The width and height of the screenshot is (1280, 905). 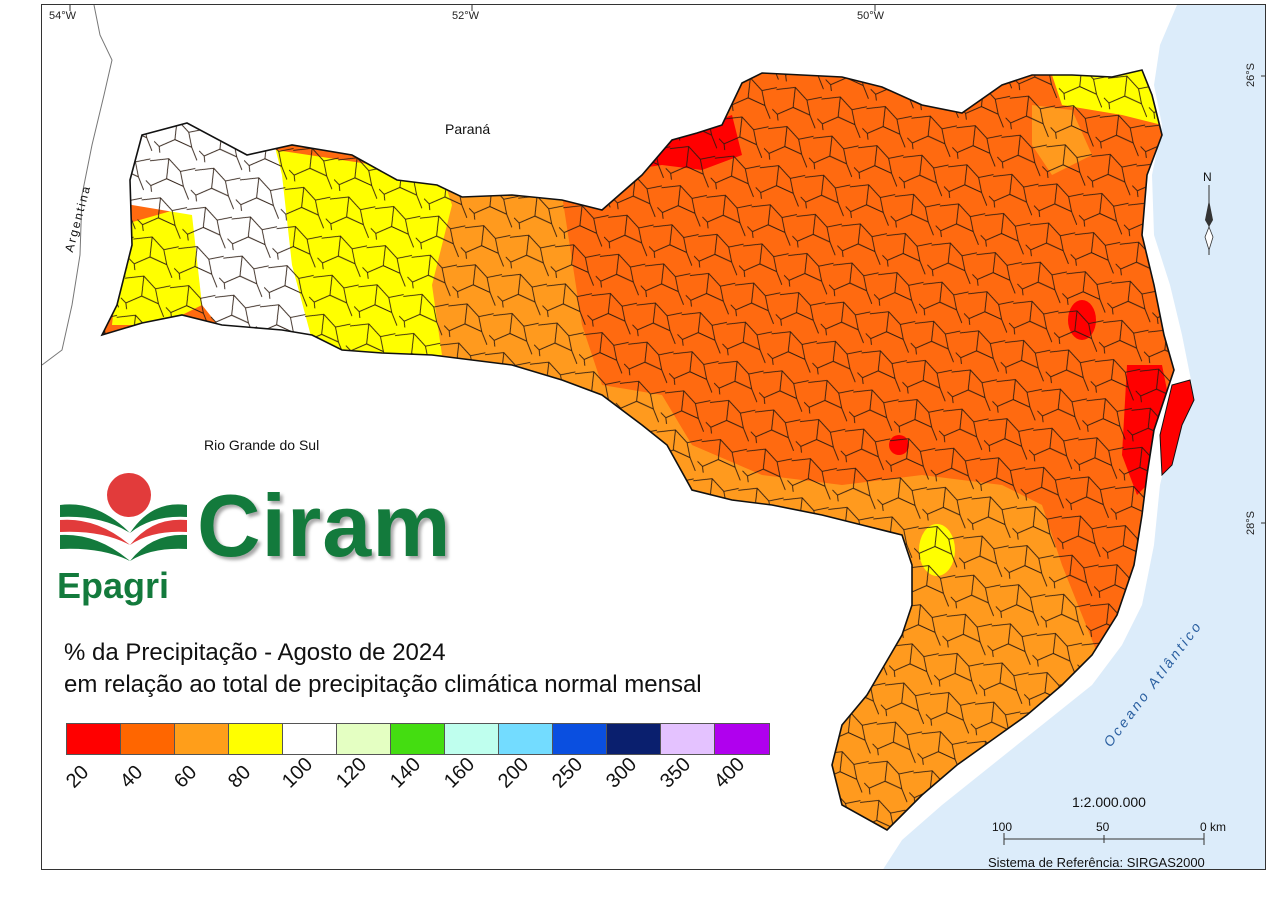 I want to click on scale-label-100: 100, so click(x=1002, y=827).